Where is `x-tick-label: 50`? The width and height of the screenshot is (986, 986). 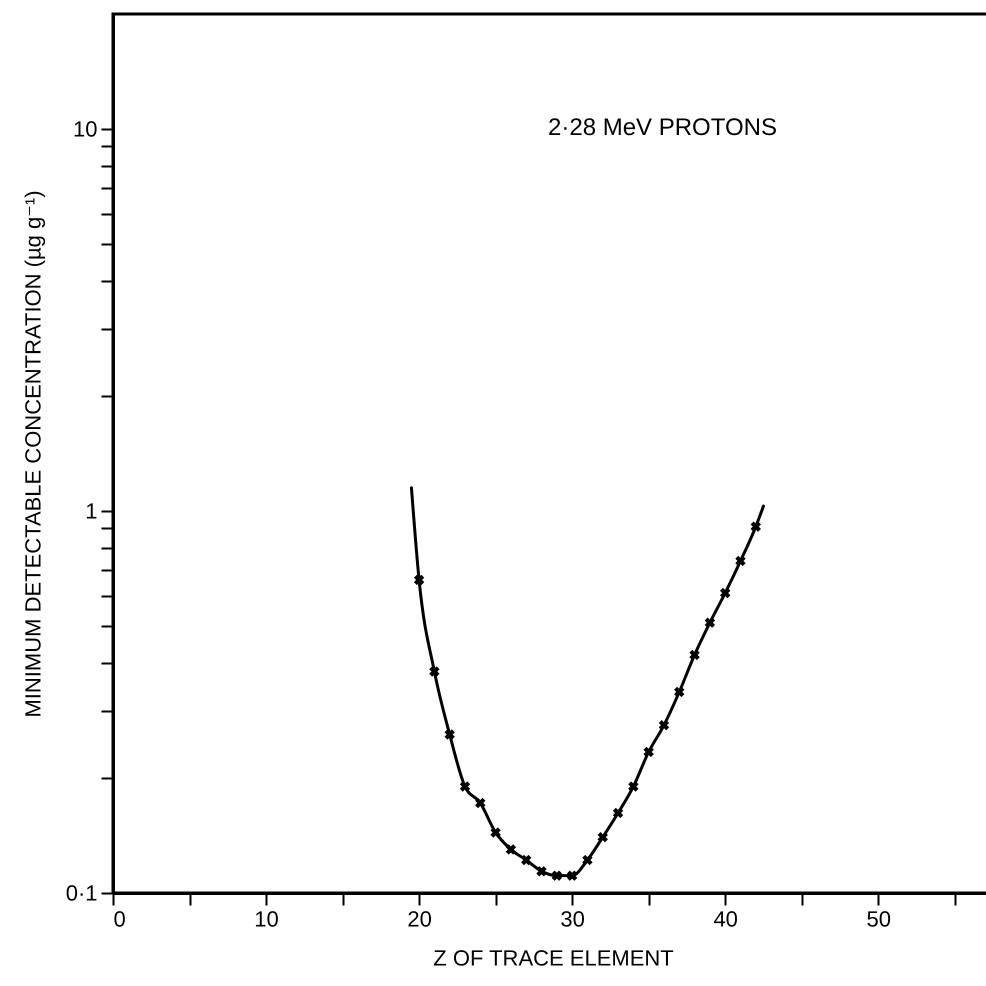
x-tick-label: 50 is located at coordinates (878, 919).